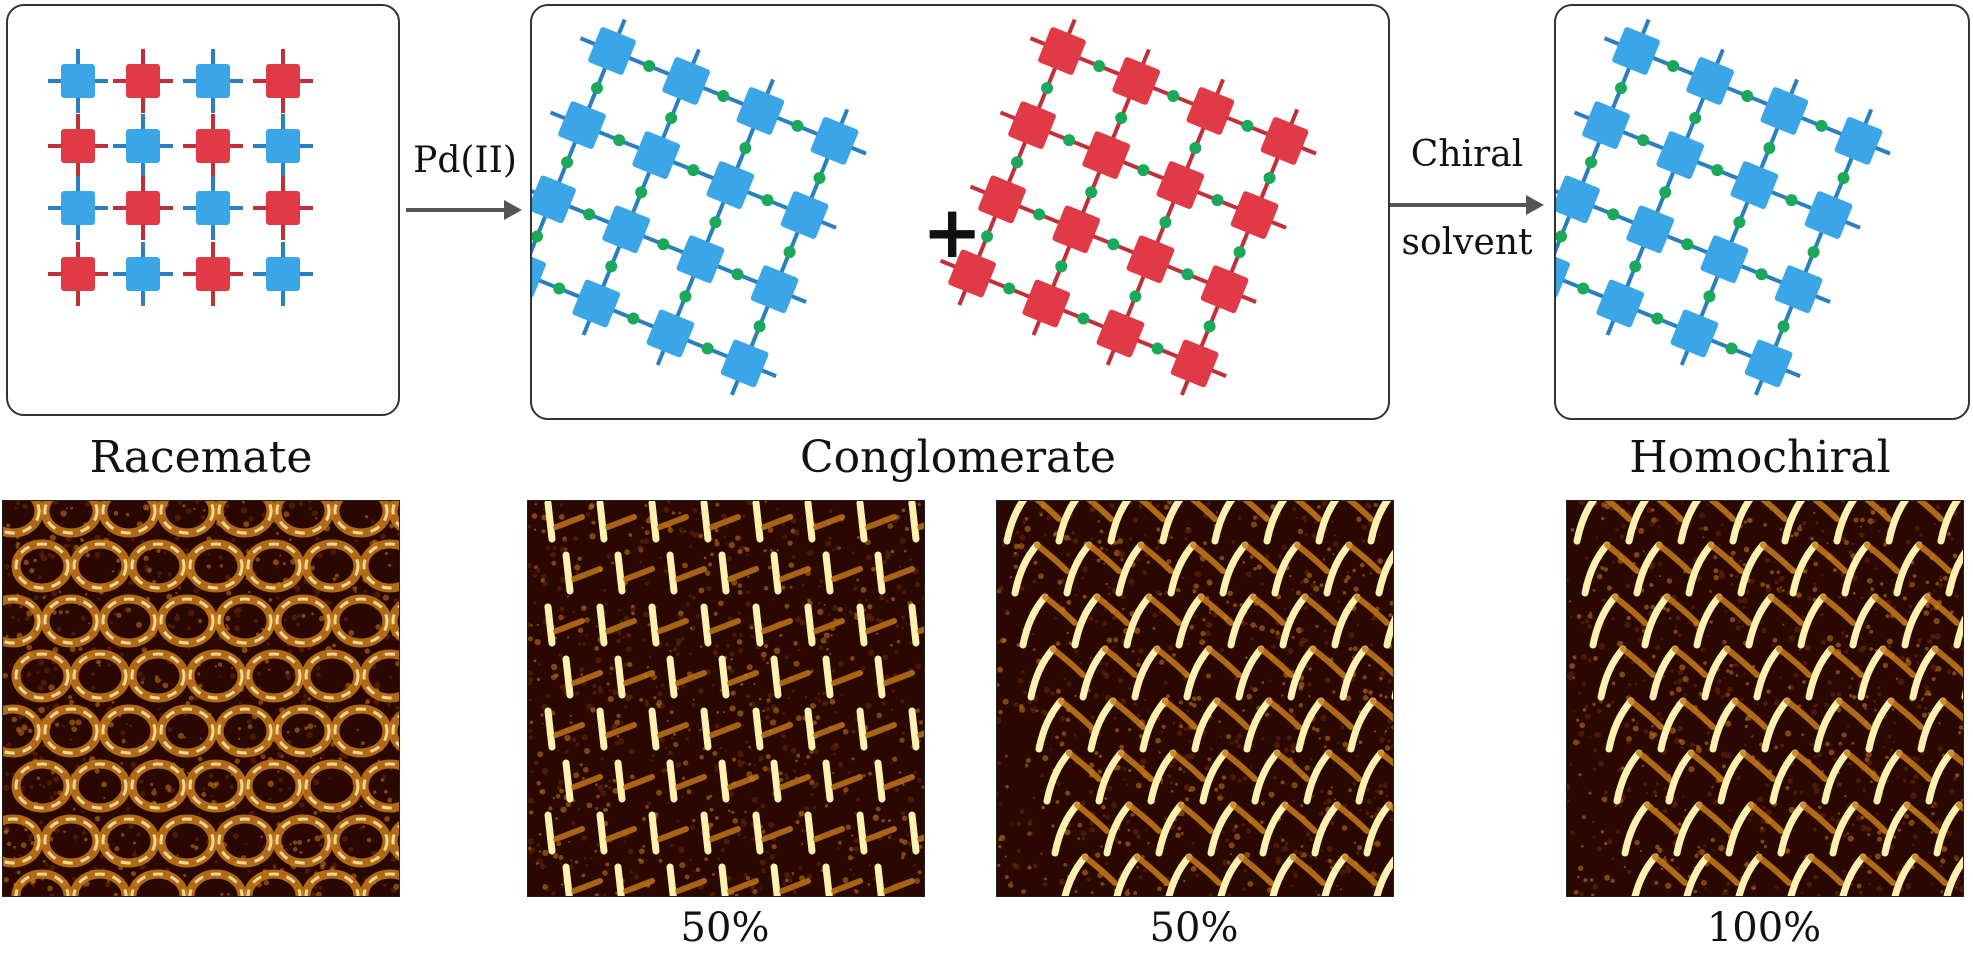 This screenshot has height=954, width=1973. What do you see at coordinates (78, 274) in the screenshot?
I see `red-unit` at bounding box center [78, 274].